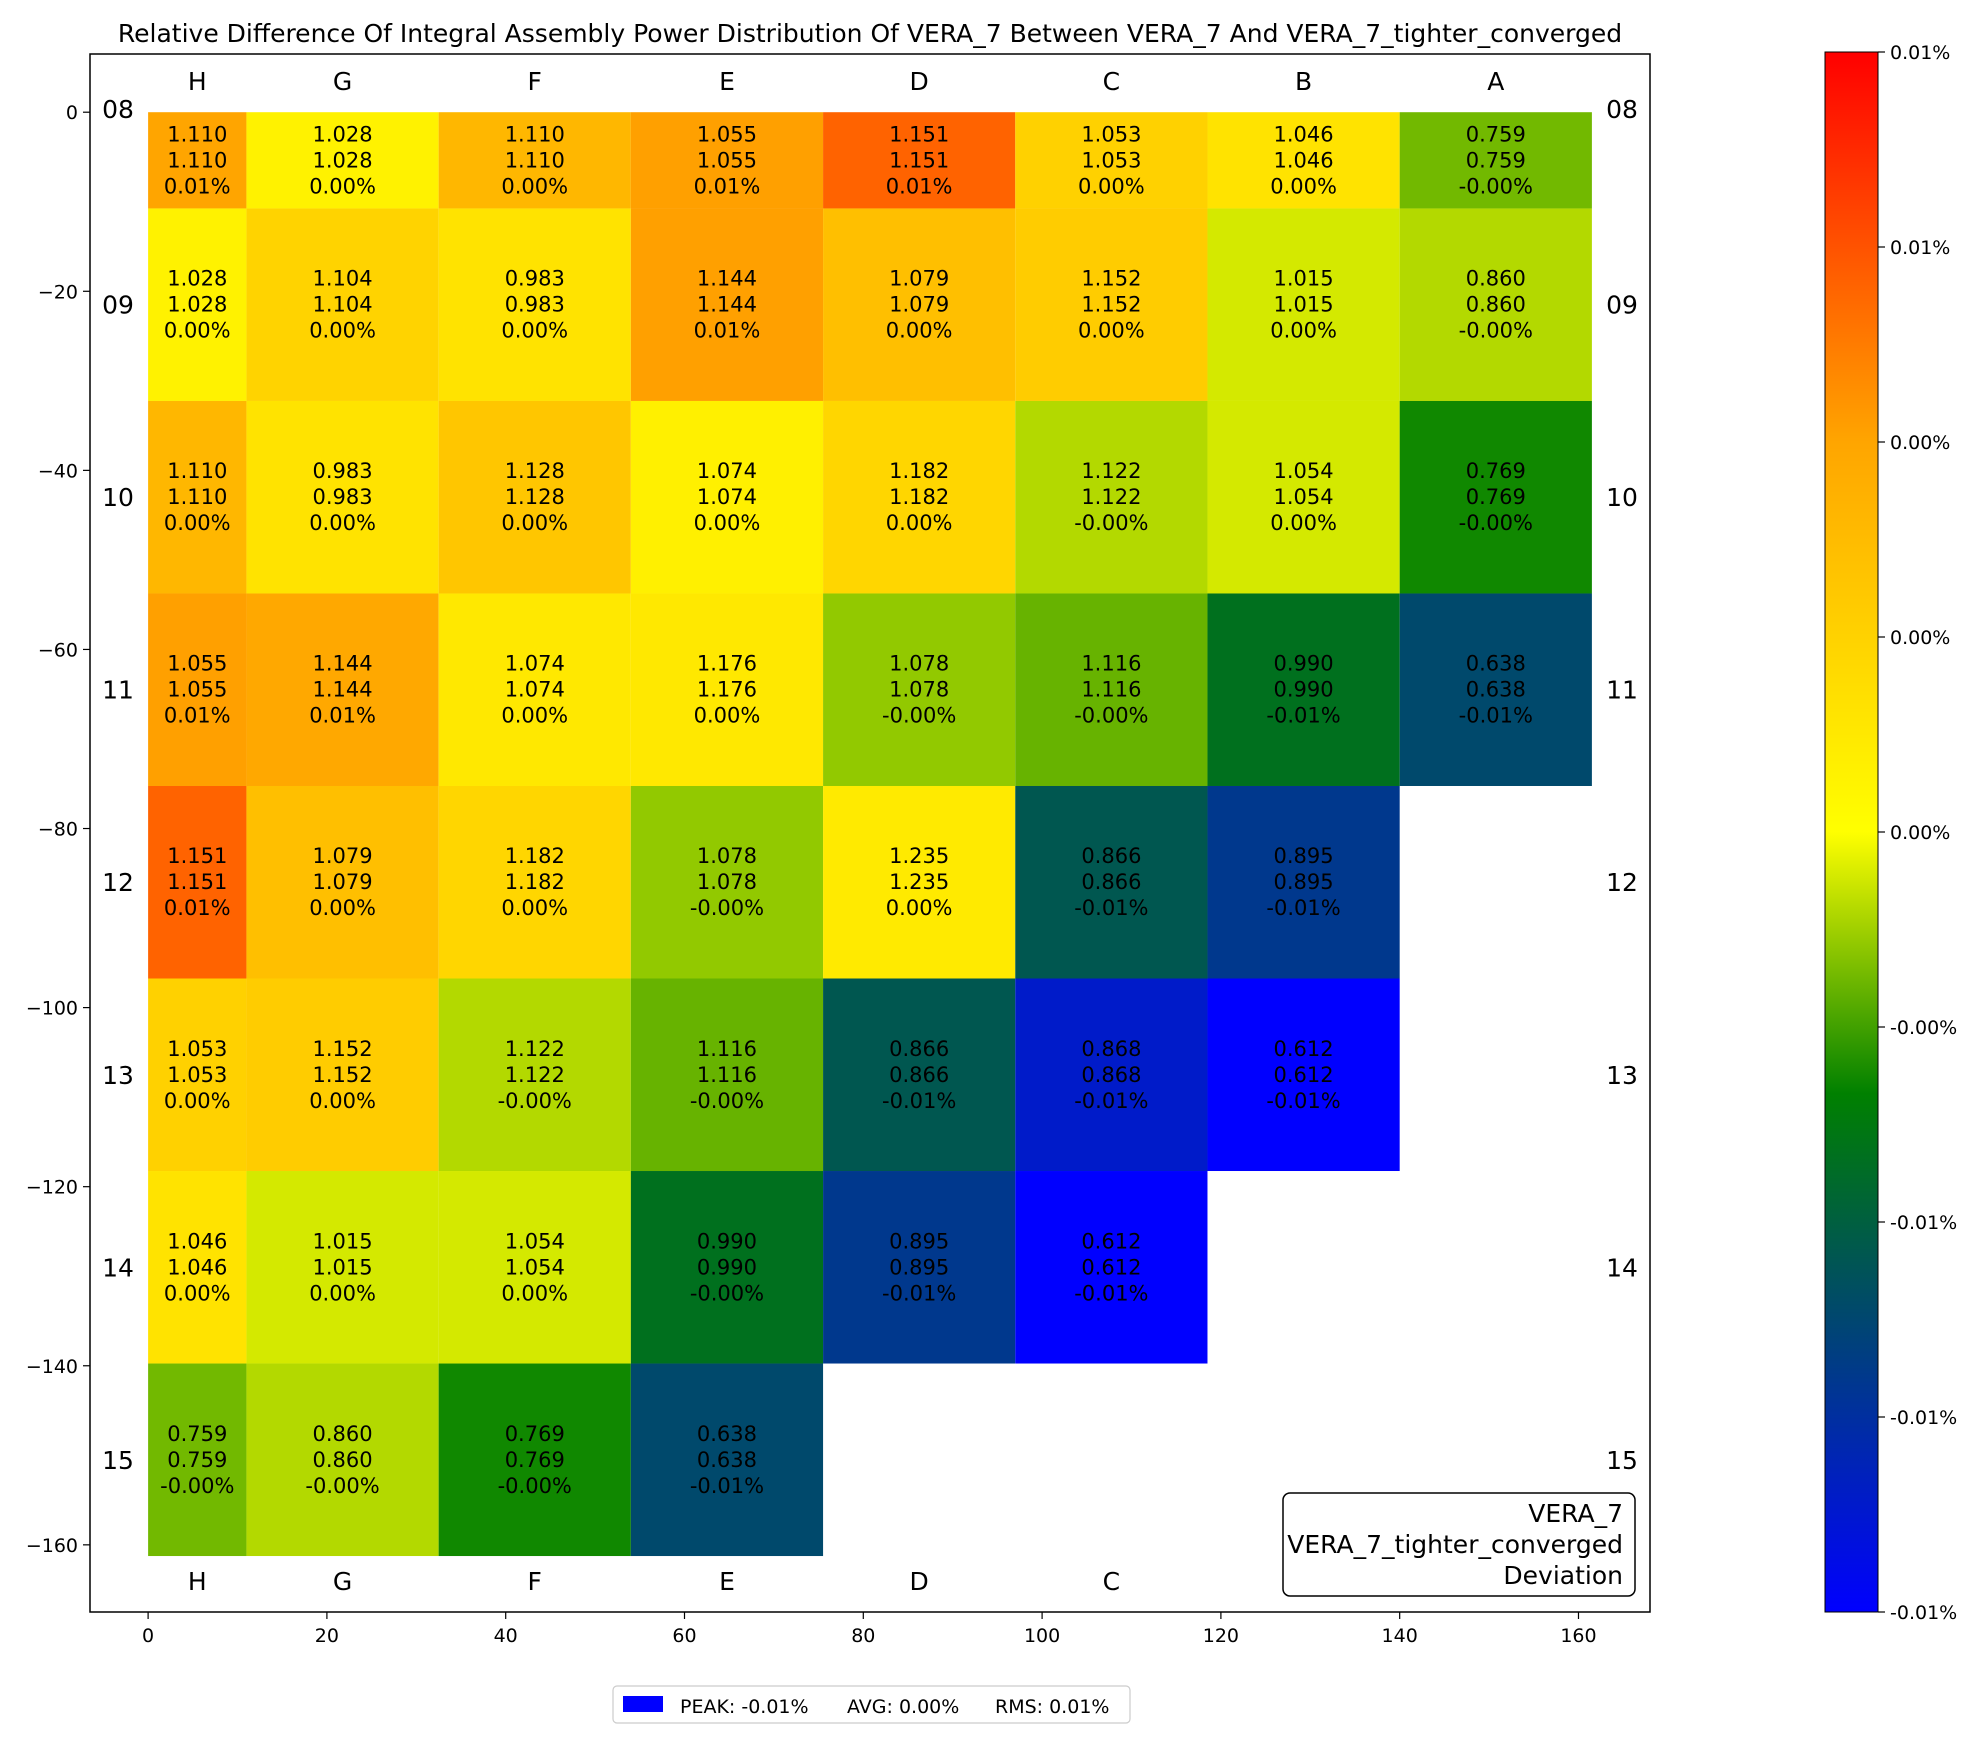  I want to click on cell-value-comparison: 1.053, so click(1111, 160).